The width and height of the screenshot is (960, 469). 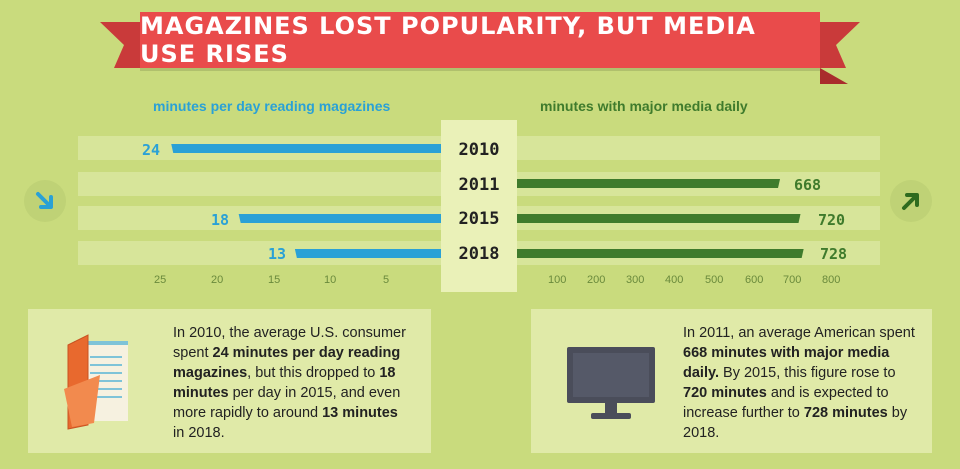 What do you see at coordinates (160, 280) in the screenshot?
I see `tick-label-mag-25: 25` at bounding box center [160, 280].